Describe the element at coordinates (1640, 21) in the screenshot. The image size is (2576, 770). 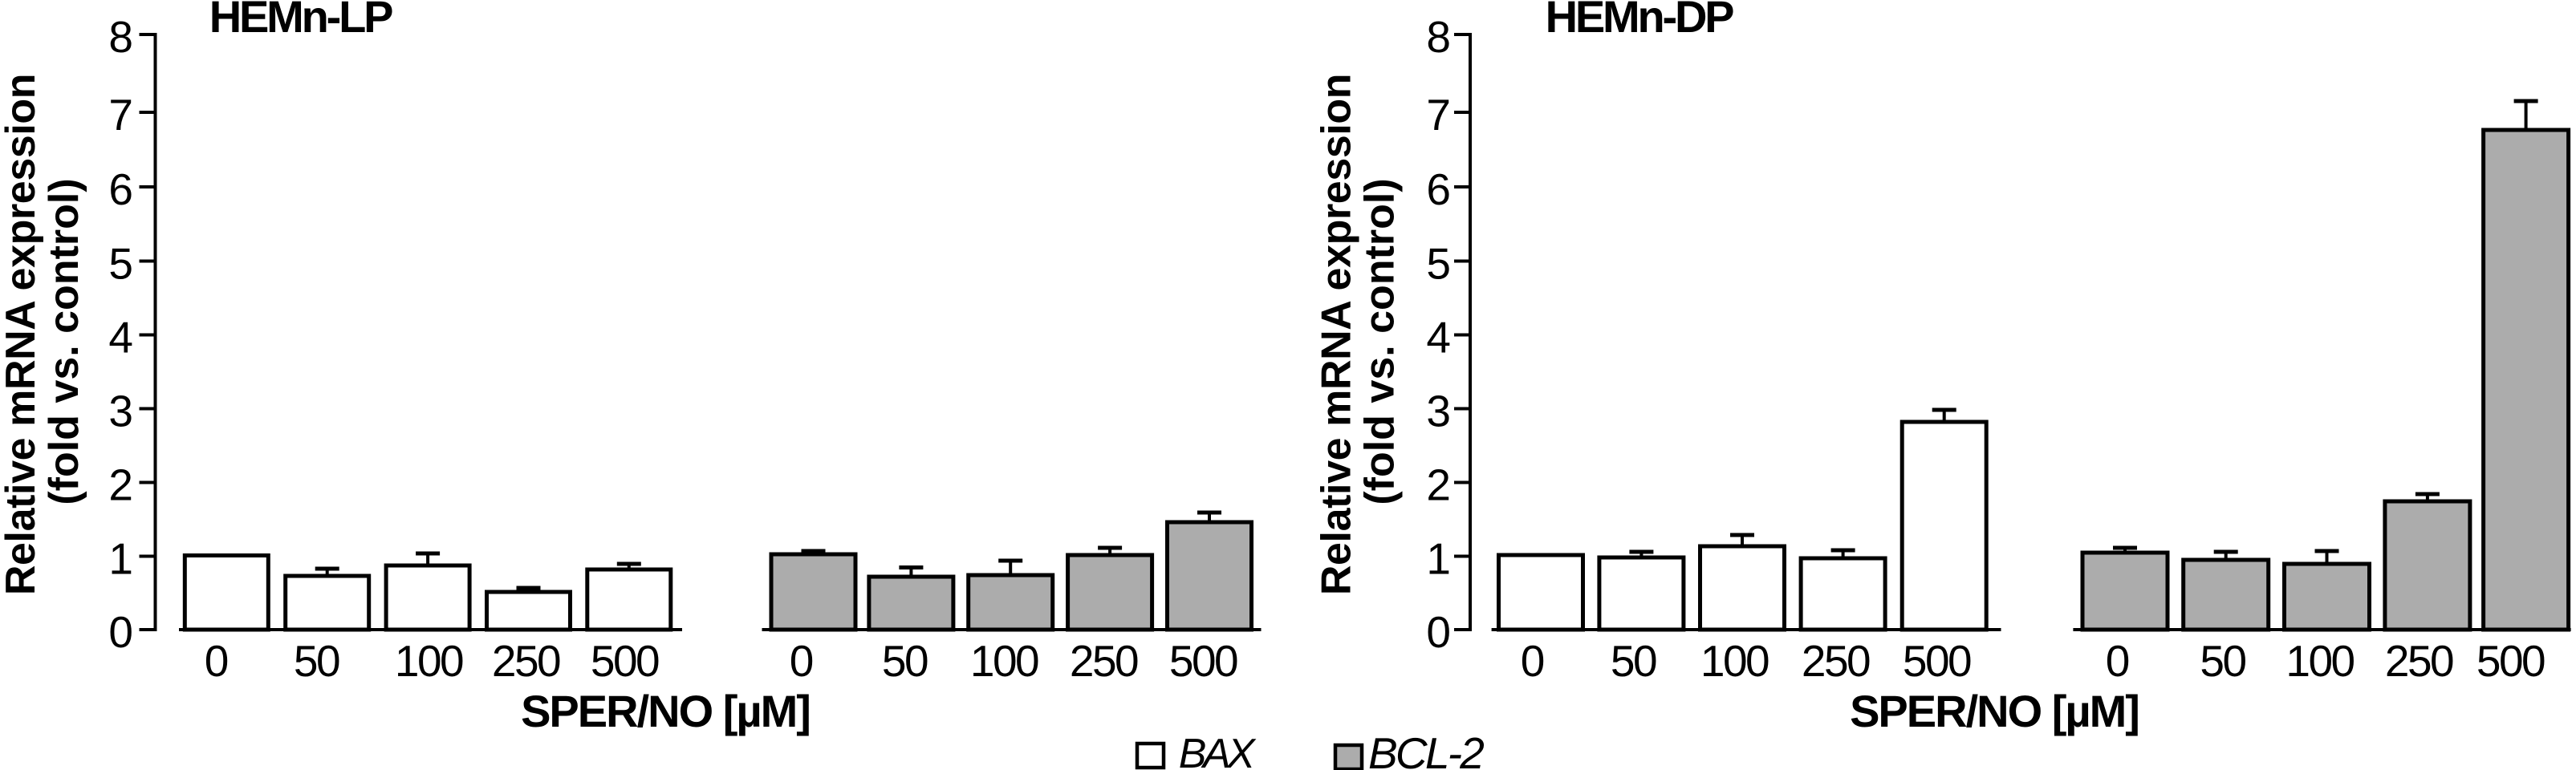
I see `svg-text: HEMn-DP` at that location.